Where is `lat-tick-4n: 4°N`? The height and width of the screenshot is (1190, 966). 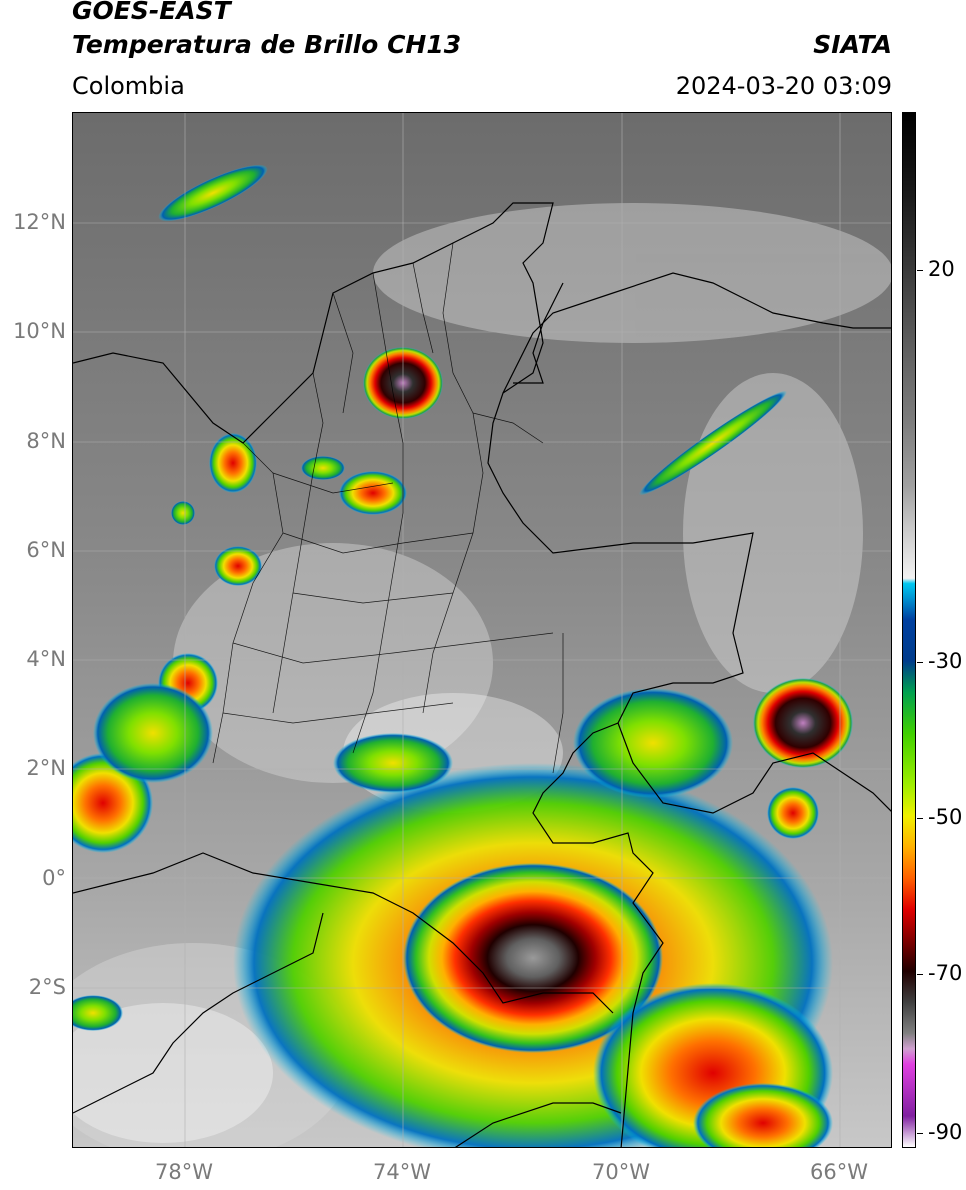 lat-tick-4n: 4°N is located at coordinates (46, 659).